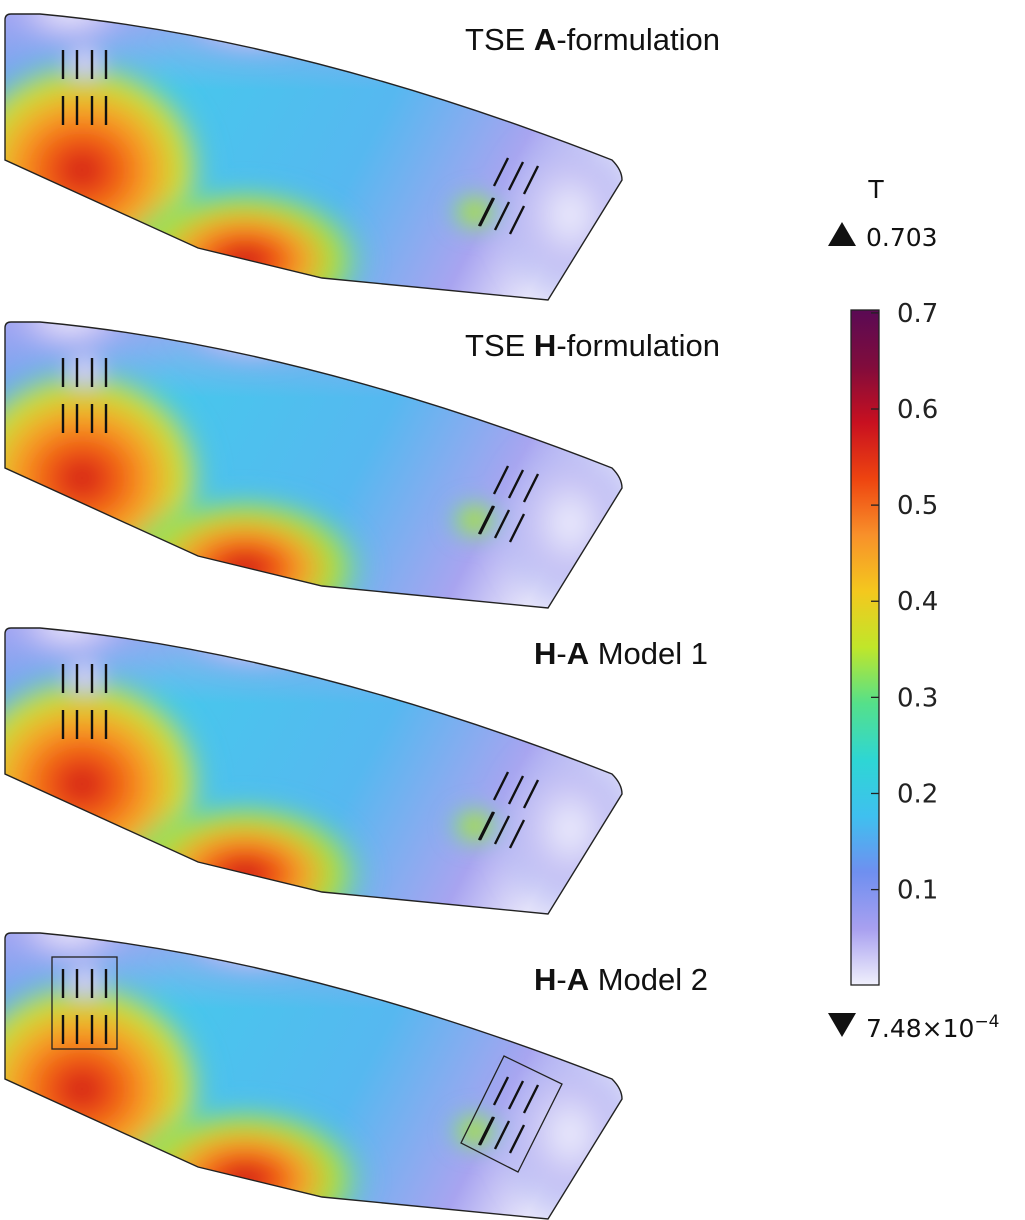 This screenshot has width=1025, height=1220. What do you see at coordinates (902, 237) in the screenshot?
I see `colorbar-max-label: 0.703` at bounding box center [902, 237].